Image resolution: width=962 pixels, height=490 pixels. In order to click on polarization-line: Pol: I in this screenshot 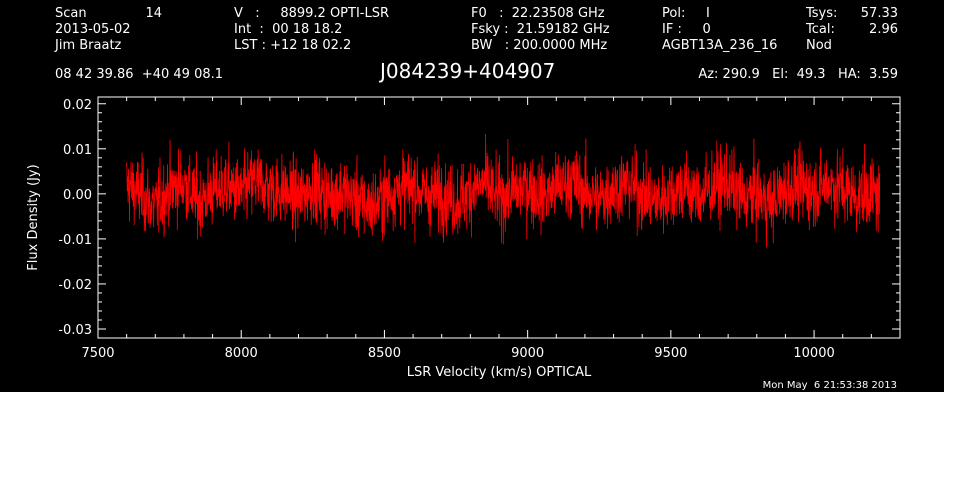, I will do `click(686, 13)`.